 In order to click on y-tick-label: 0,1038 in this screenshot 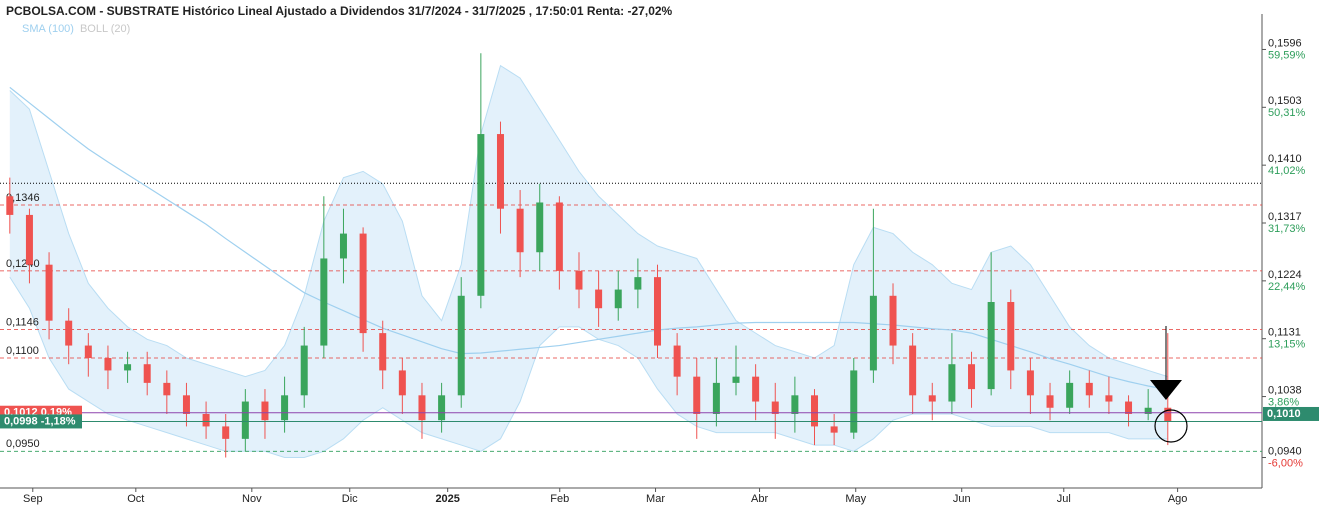, I will do `click(1285, 390)`.